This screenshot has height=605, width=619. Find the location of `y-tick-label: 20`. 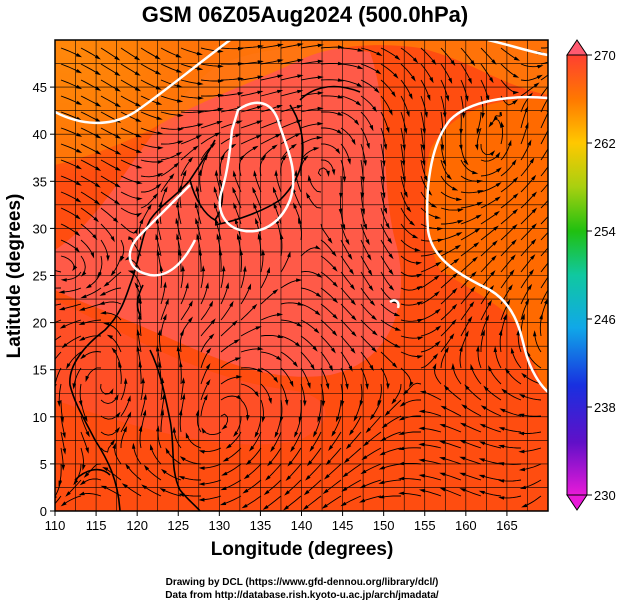

y-tick-label: 20 is located at coordinates (40, 323).